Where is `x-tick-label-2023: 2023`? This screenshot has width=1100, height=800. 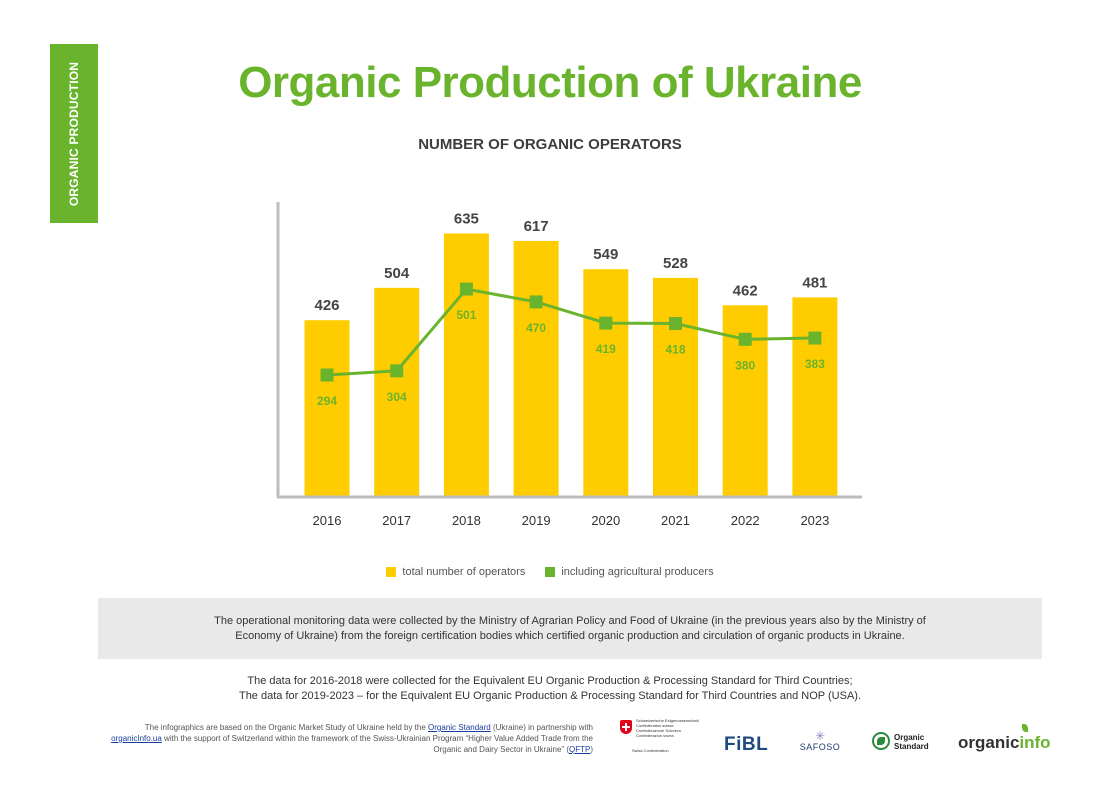
x-tick-label-2023: 2023 is located at coordinates (814, 520).